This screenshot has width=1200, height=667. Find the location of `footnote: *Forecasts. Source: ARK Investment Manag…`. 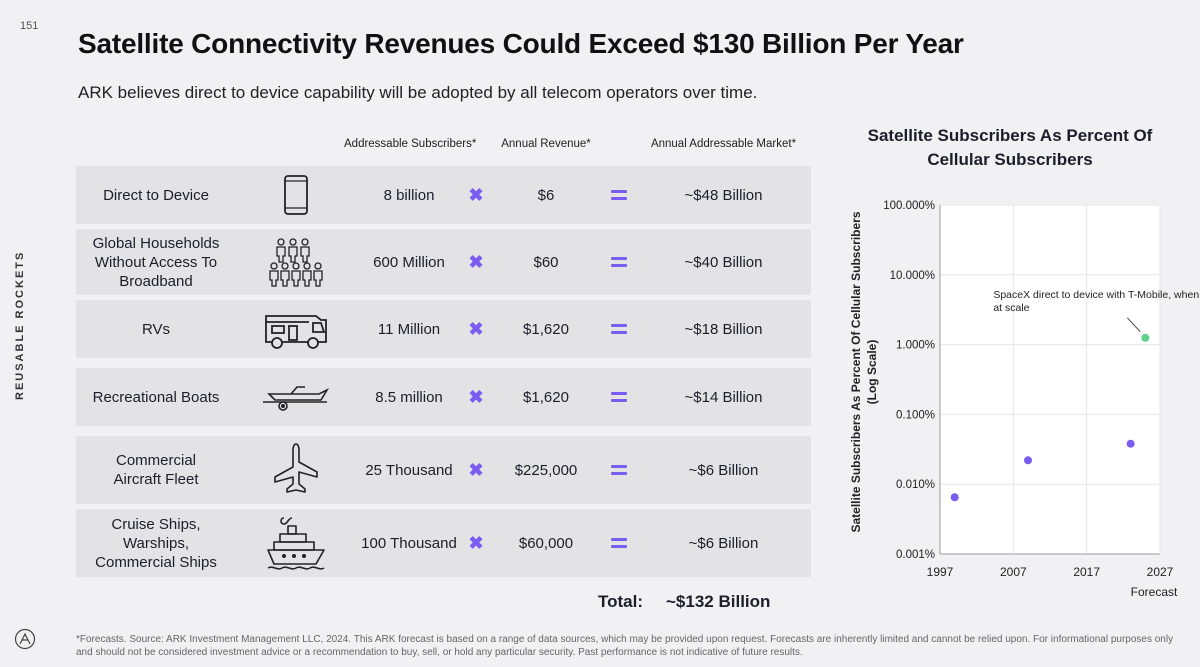

footnote: *Forecasts. Source: ARK Investment Manag… is located at coordinates (625, 646).